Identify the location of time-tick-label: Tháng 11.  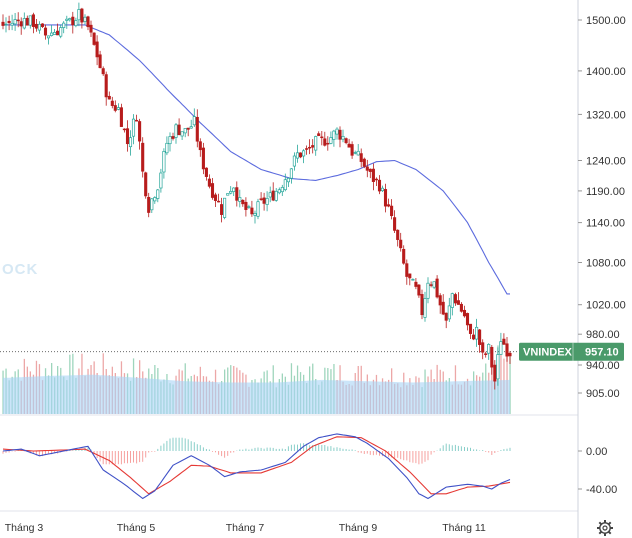
(464, 528).